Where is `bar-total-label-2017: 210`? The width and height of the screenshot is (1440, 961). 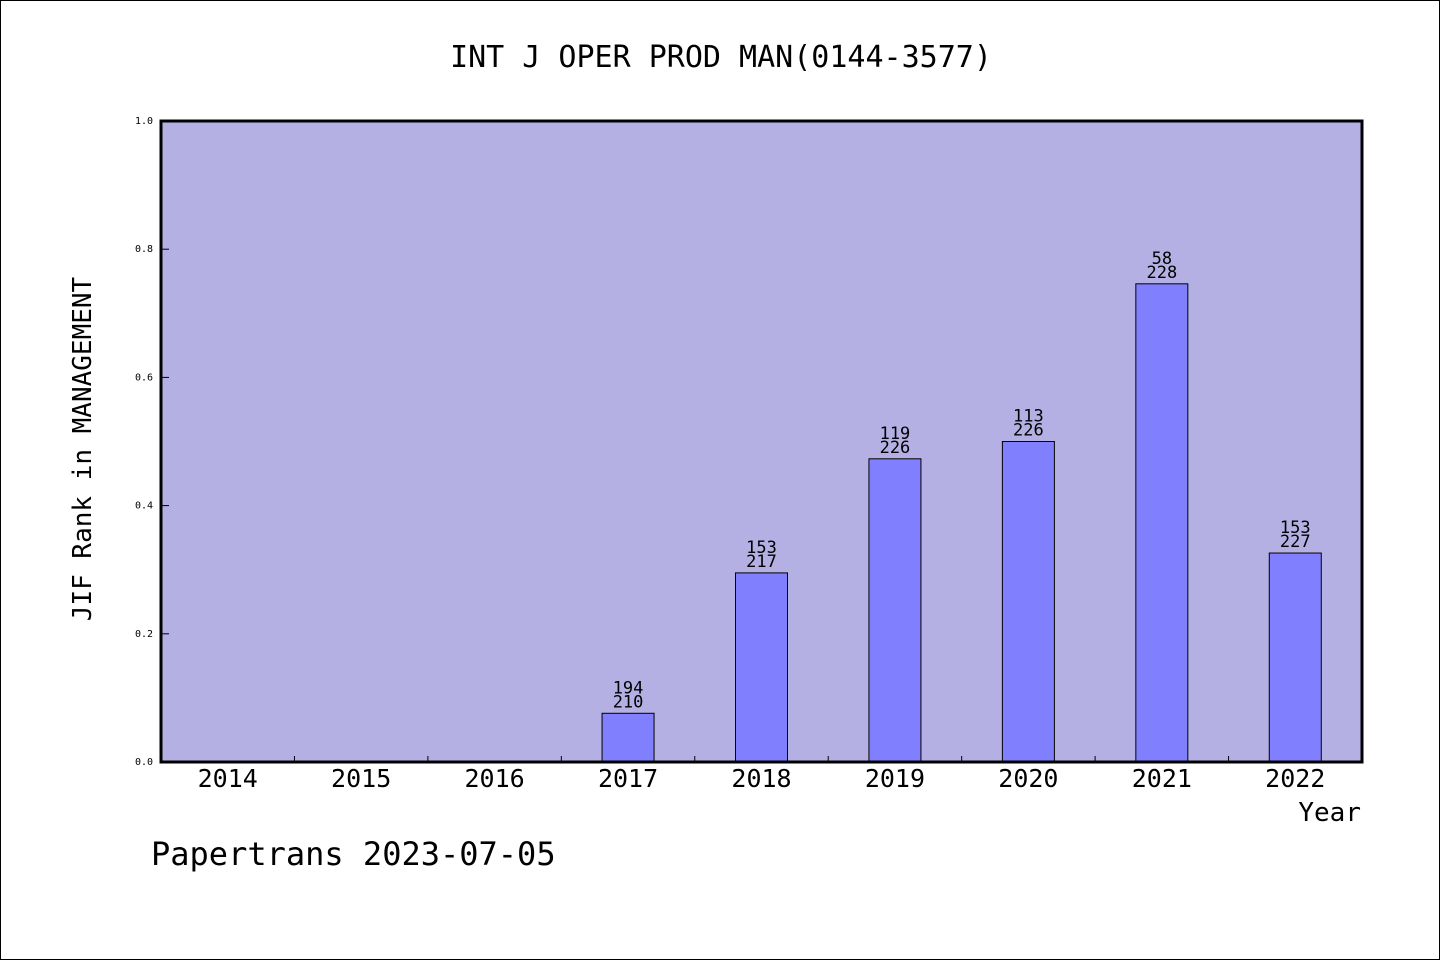
bar-total-label-2017: 210 is located at coordinates (628, 702).